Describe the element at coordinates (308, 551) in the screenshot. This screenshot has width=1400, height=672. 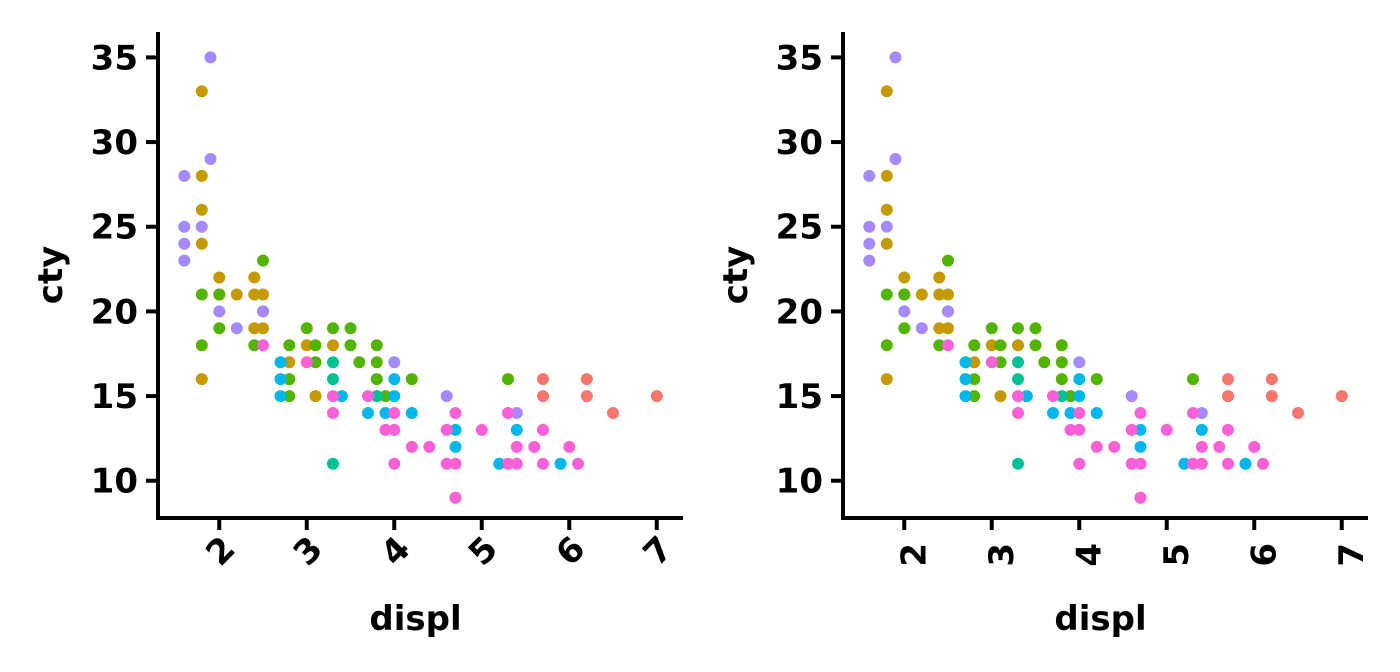
I see `x-tick-label: 3` at that location.